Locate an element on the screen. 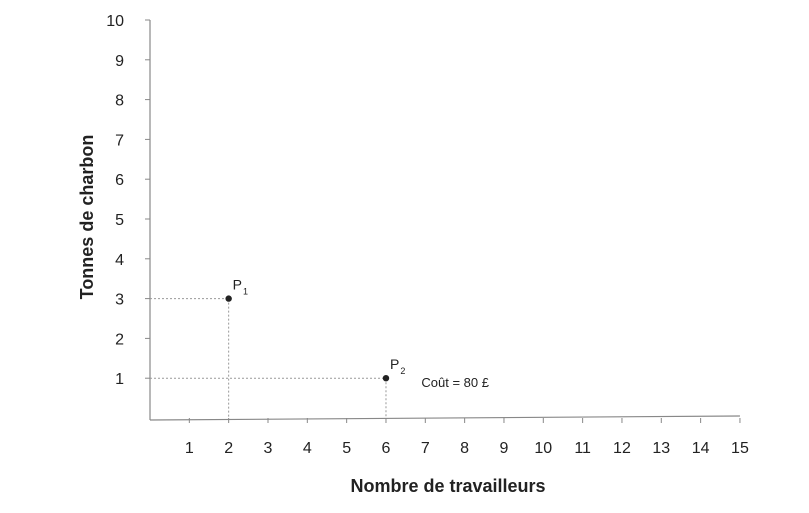 This screenshot has width=809, height=513. x-axis-line is located at coordinates (444, 418).